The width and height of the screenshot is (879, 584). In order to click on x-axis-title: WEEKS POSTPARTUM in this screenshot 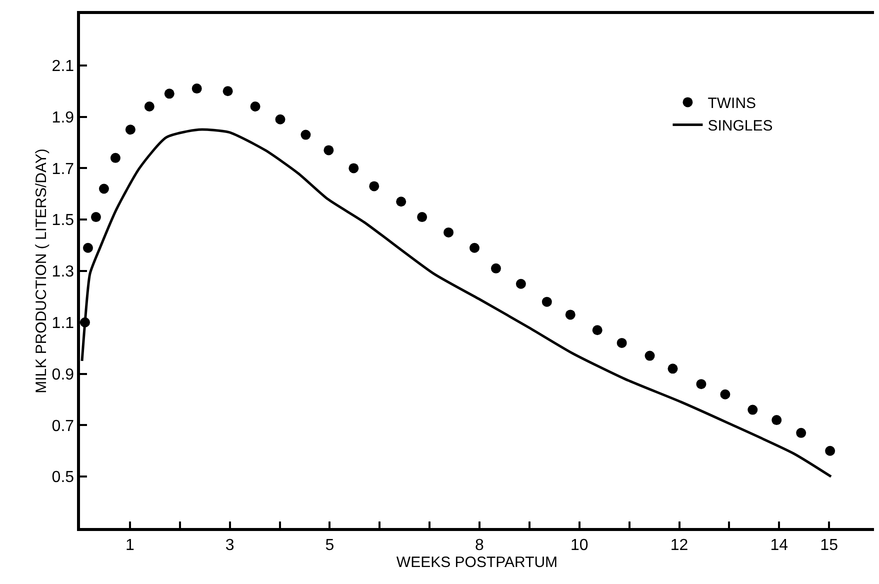, I will do `click(477, 562)`.